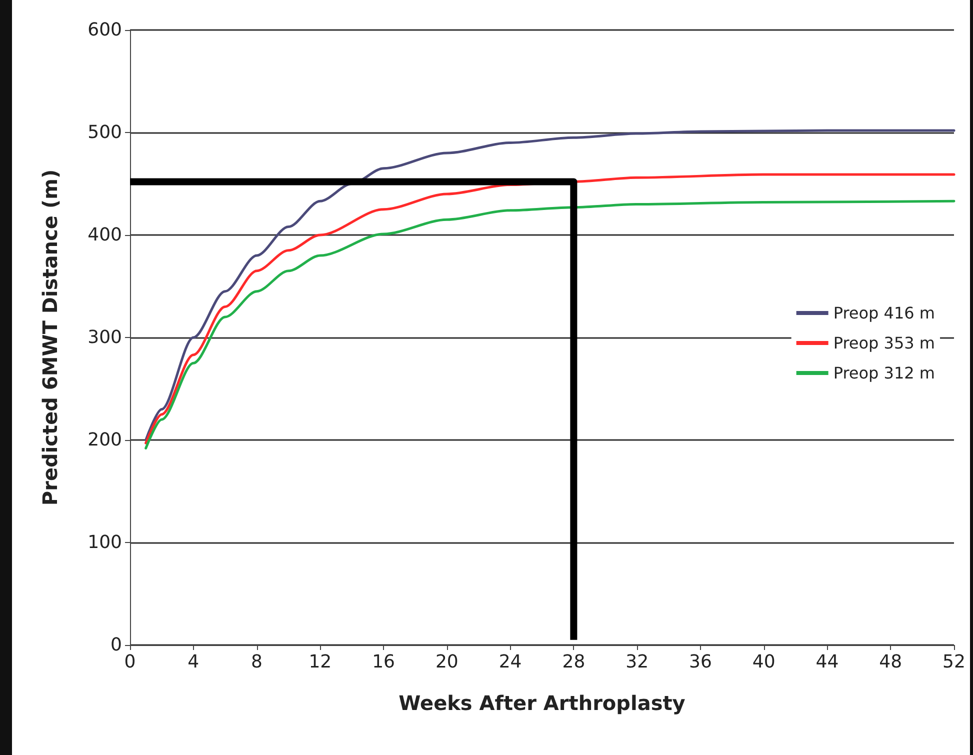 The height and width of the screenshot is (755, 973). I want to click on y-axis-title: Predicted 6MWT Distance (m), so click(50, 337).